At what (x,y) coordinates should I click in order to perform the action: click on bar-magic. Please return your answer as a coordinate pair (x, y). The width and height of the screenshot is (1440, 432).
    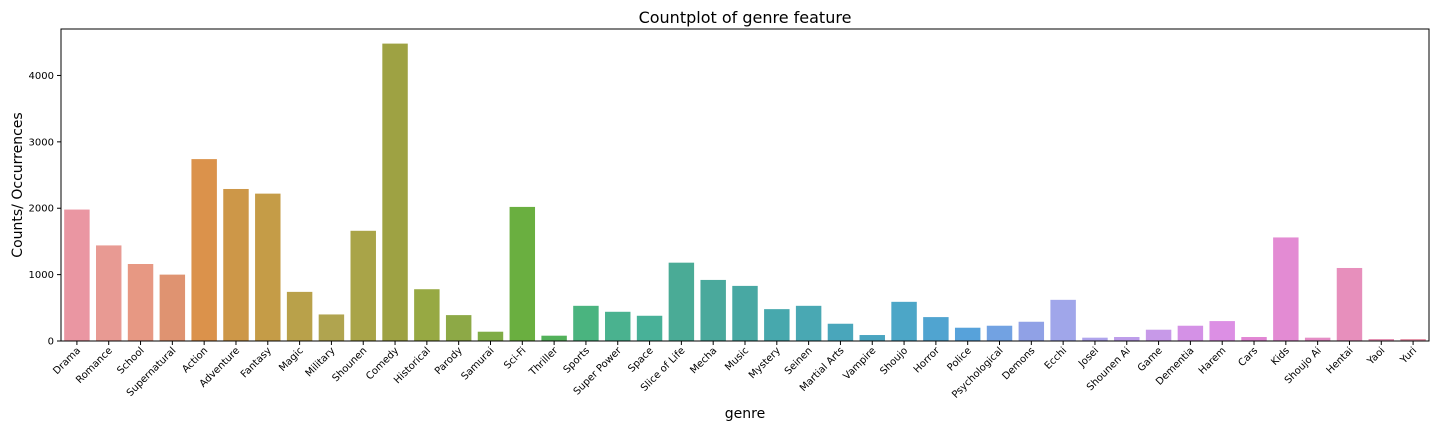
    Looking at the image, I should click on (299, 316).